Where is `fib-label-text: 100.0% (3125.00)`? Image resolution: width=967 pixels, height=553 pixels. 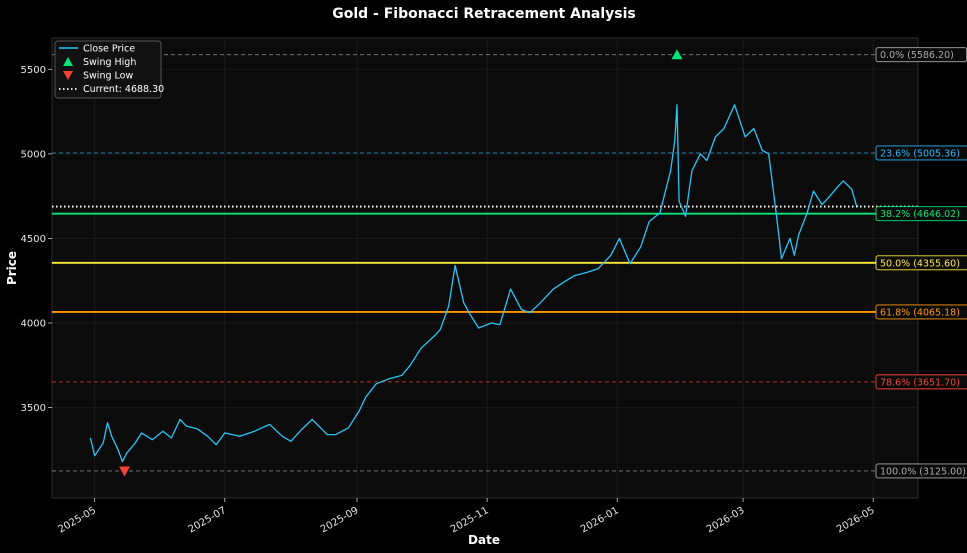 fib-label-text: 100.0% (3125.00) is located at coordinates (923, 471).